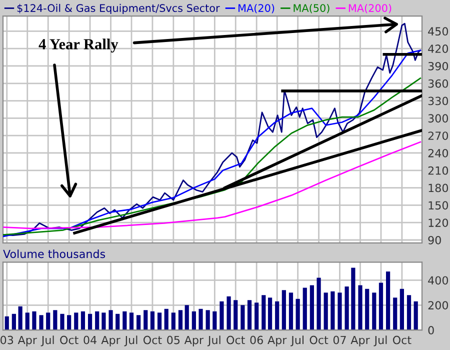  I want to click on x-tick-label: 07, so click(339, 340).